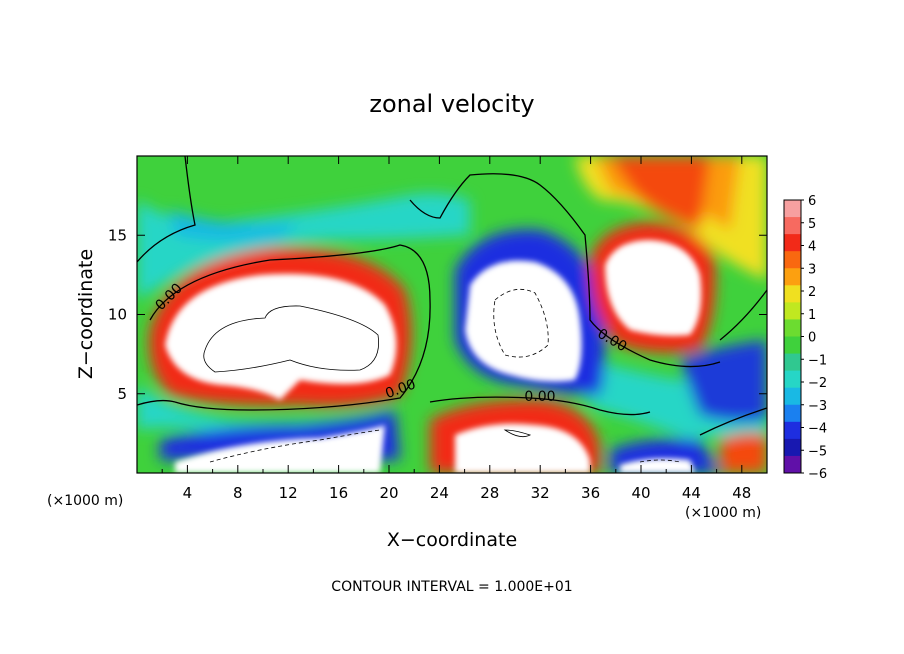  What do you see at coordinates (812, 247) in the screenshot?
I see `colorbar-tick-label: 4` at bounding box center [812, 247].